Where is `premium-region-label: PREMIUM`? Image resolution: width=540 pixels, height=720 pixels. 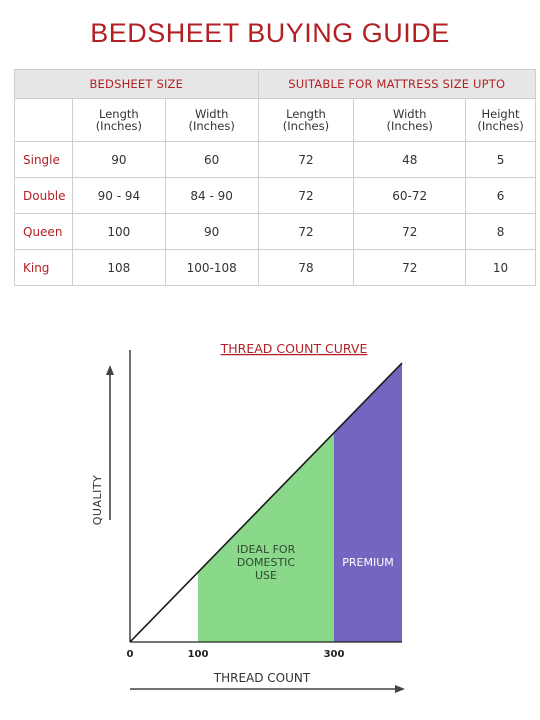 premium-region-label: PREMIUM is located at coordinates (368, 562).